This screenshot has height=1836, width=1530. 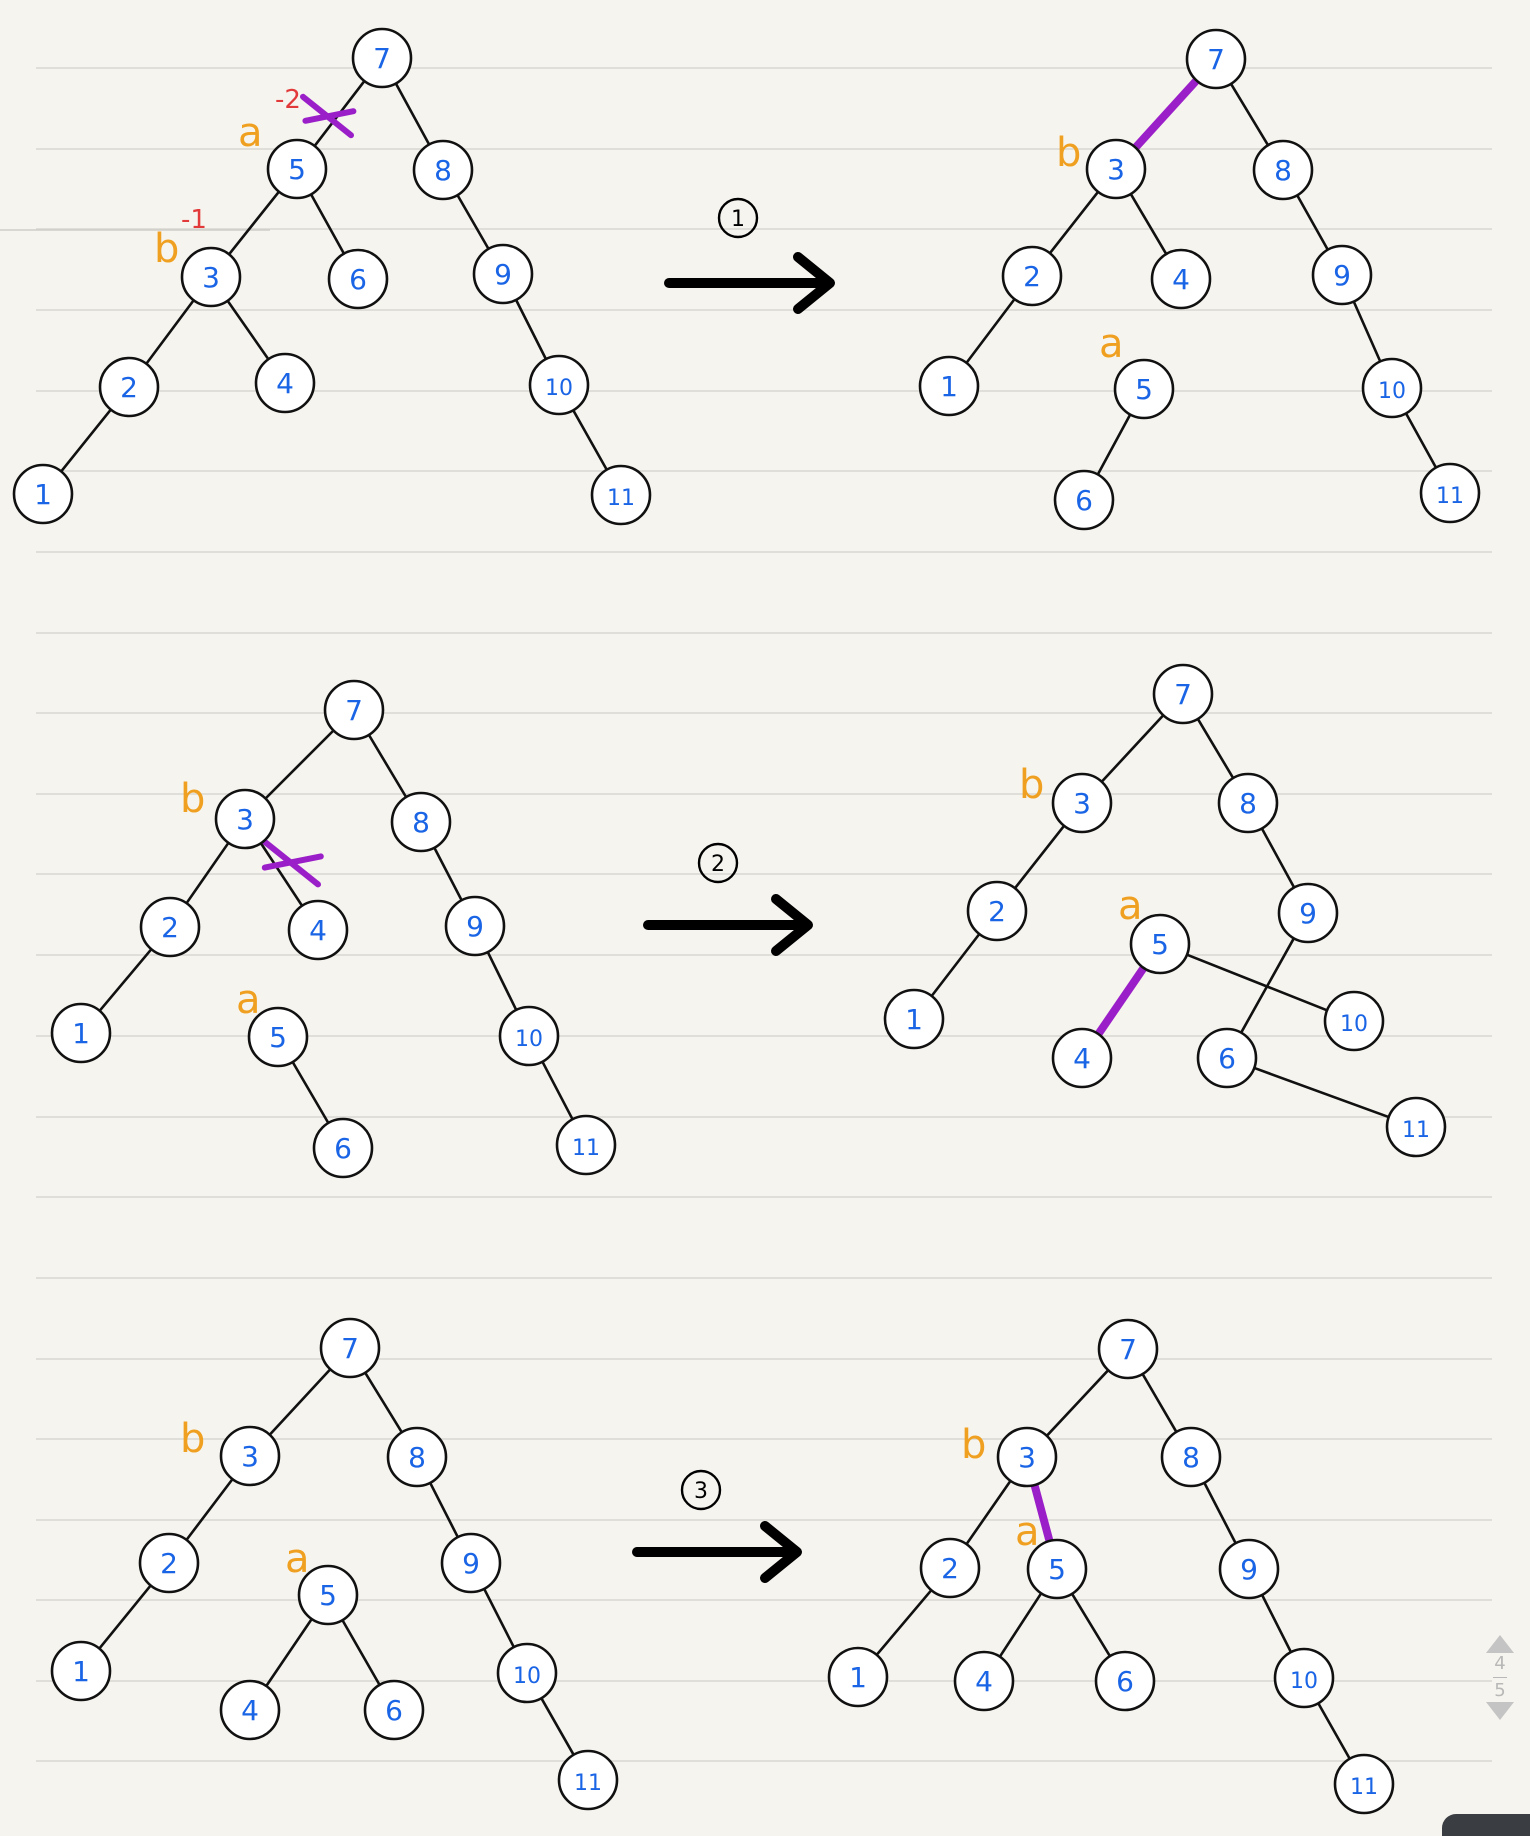 What do you see at coordinates (421, 822) in the screenshot?
I see `node-value: 8` at bounding box center [421, 822].